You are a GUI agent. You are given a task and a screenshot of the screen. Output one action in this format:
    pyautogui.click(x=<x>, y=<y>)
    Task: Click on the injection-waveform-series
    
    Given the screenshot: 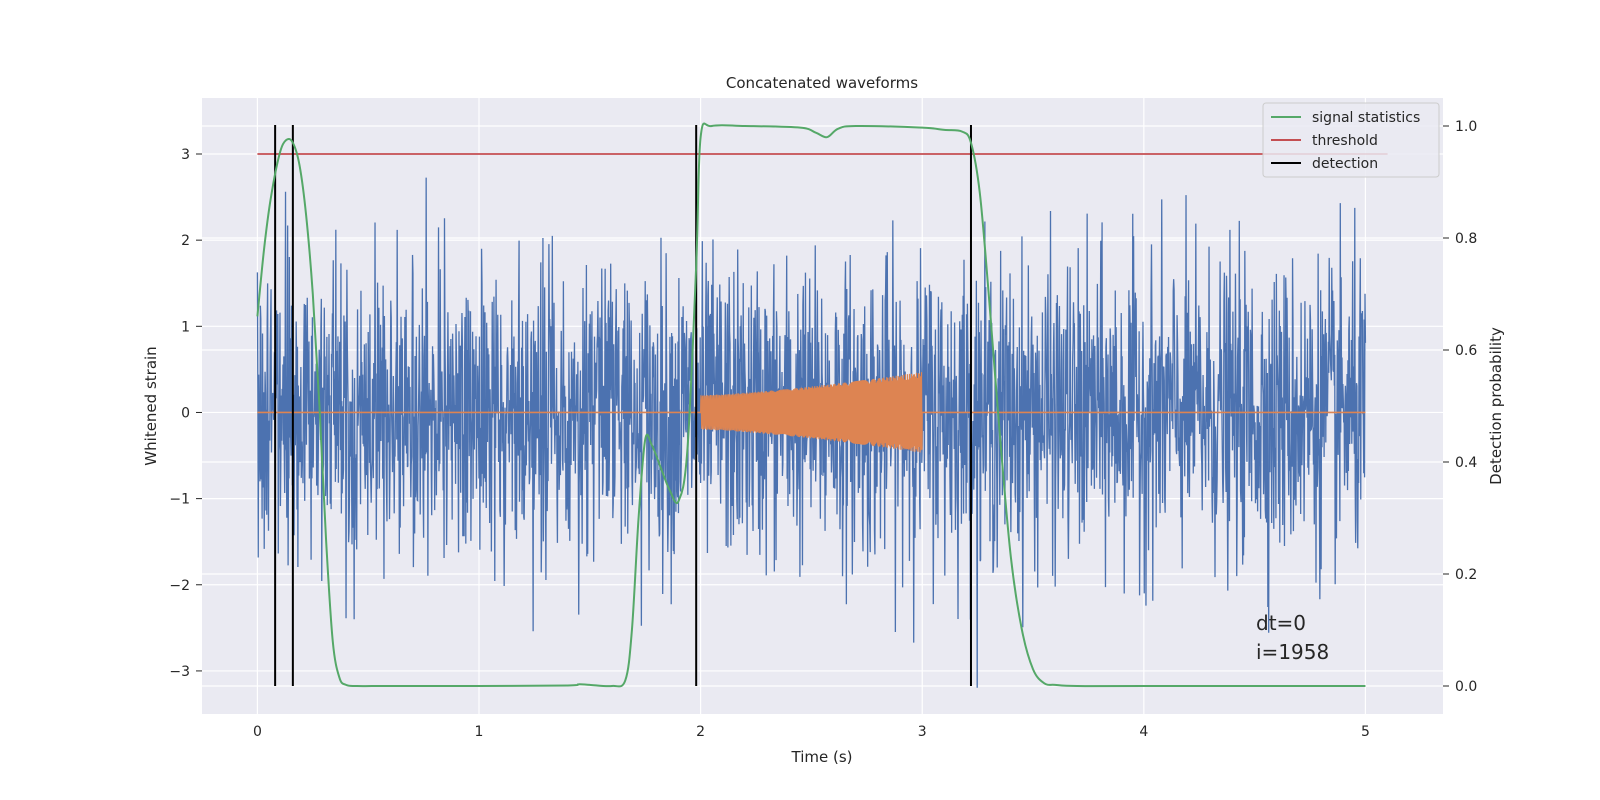 What is the action you would take?
    pyautogui.click(x=811, y=412)
    